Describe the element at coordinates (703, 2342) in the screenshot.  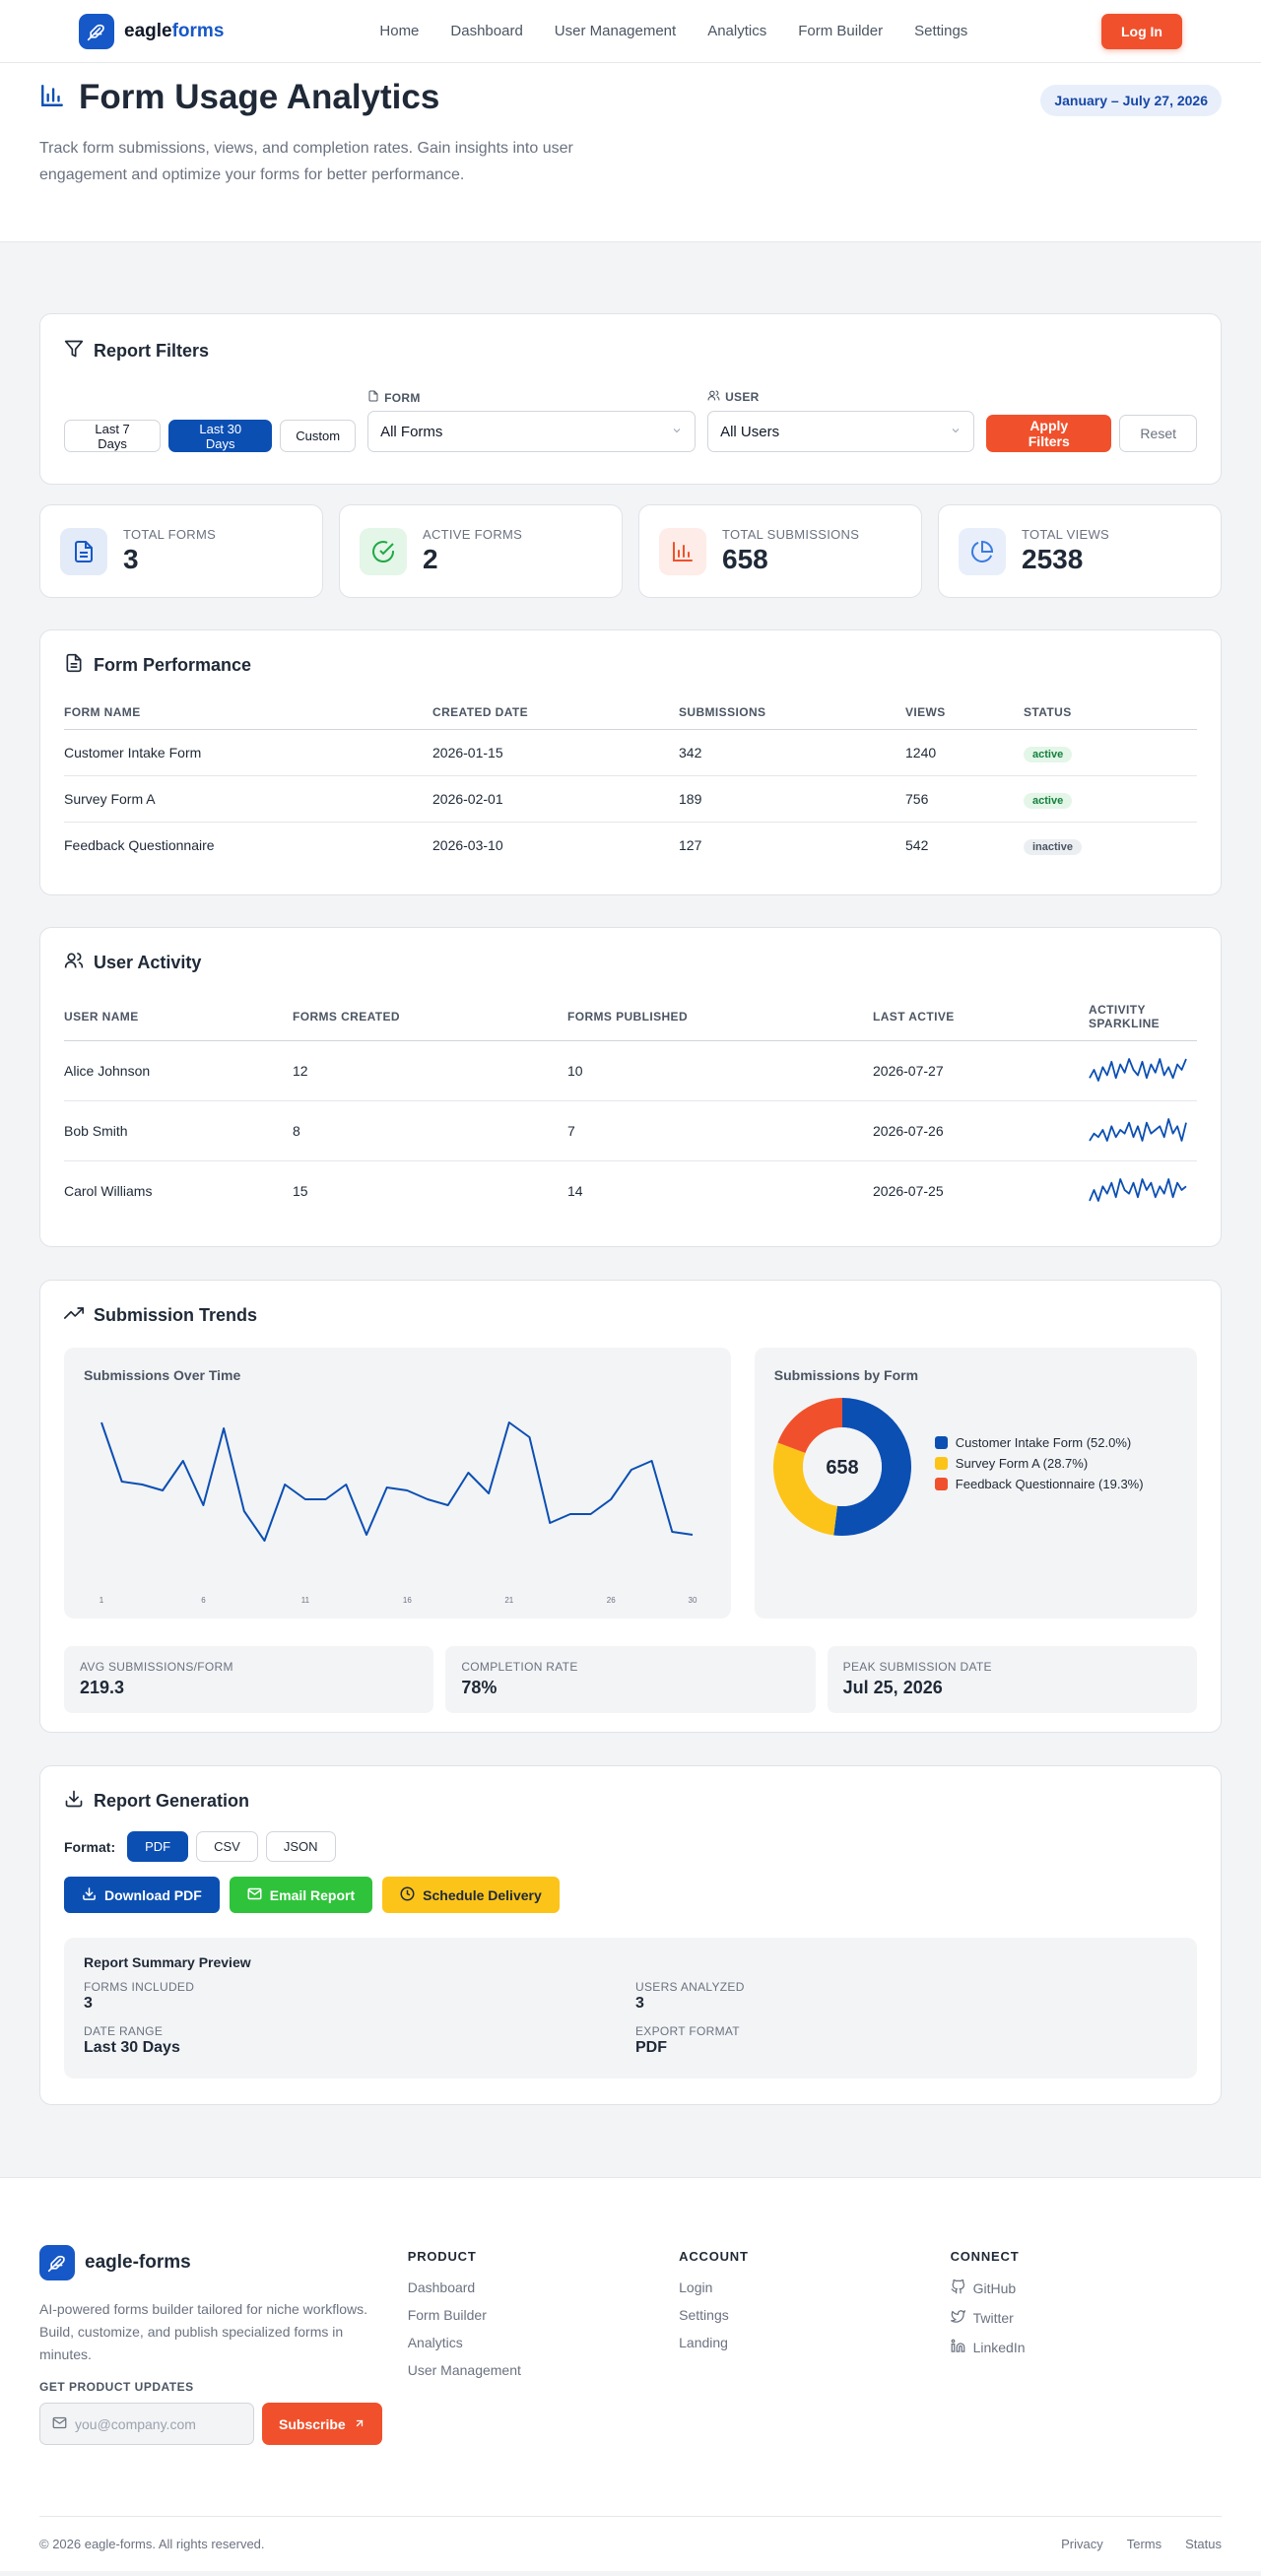
I see `footer-link-landing: Landing` at that location.